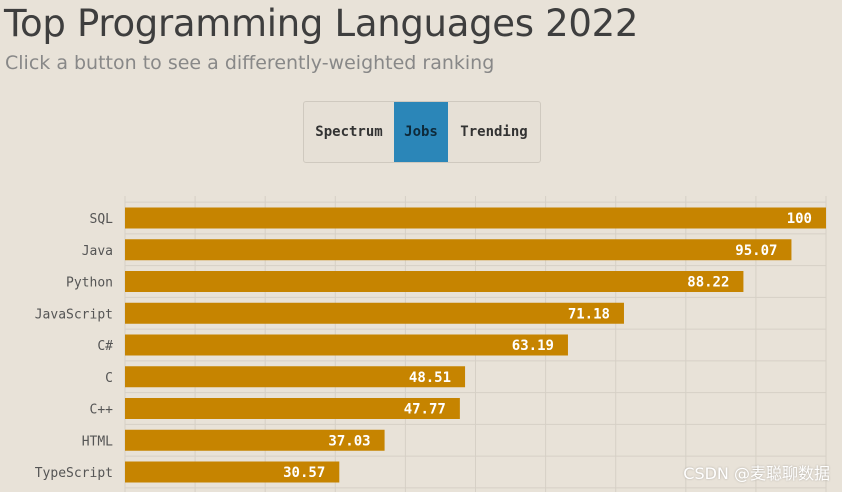 The image size is (842, 492). I want to click on spectrum-button: Spectrum, so click(349, 132).